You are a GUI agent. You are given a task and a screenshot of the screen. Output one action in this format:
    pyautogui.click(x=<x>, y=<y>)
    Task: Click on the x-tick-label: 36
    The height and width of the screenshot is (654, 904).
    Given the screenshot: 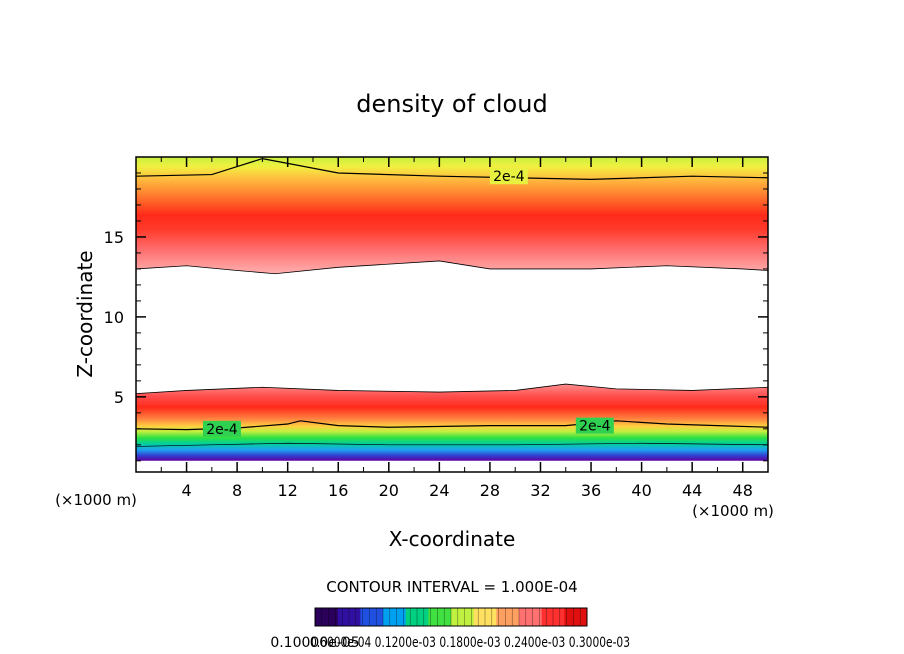 What is the action you would take?
    pyautogui.click(x=591, y=490)
    